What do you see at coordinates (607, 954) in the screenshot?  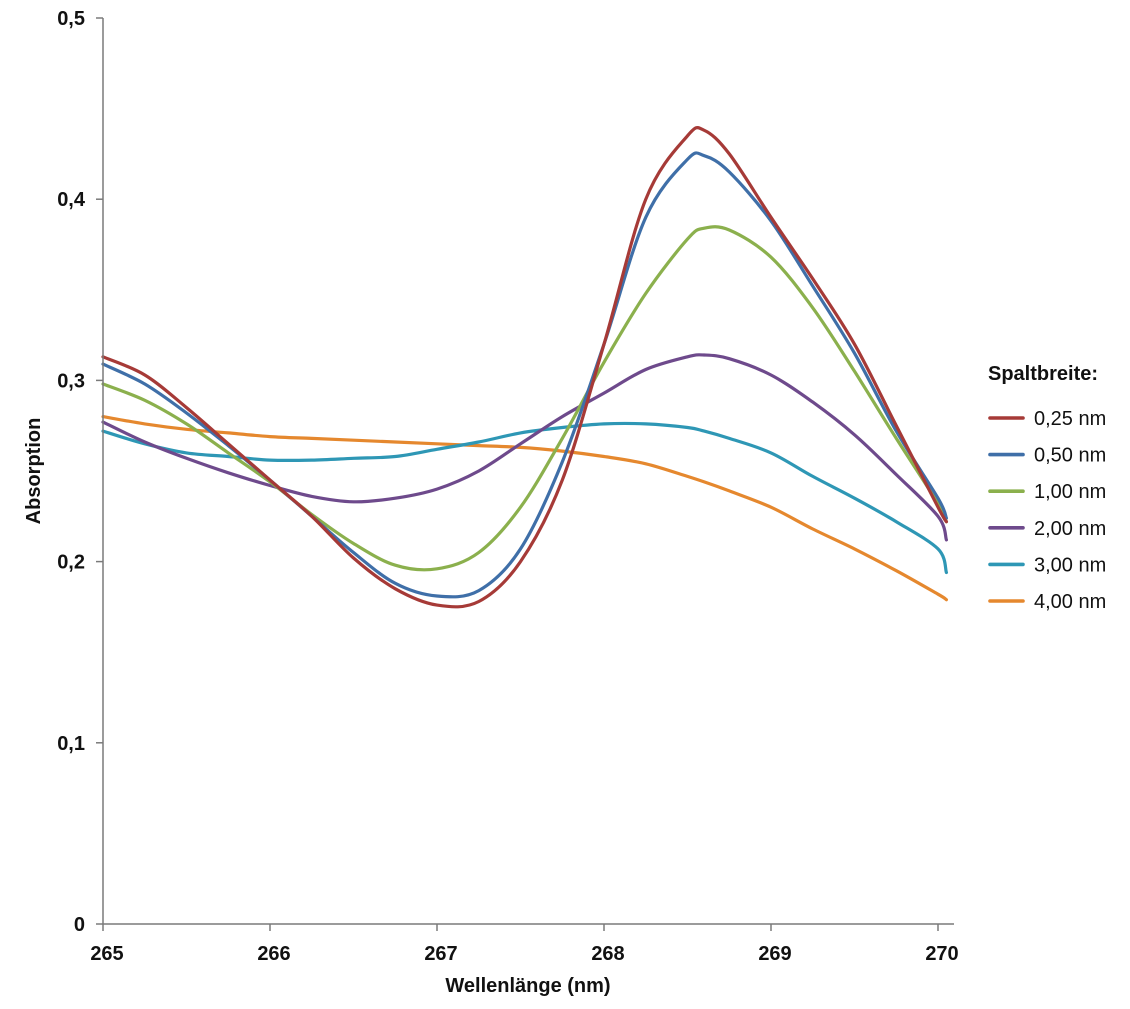 I see `x-tick-label: 268` at bounding box center [607, 954].